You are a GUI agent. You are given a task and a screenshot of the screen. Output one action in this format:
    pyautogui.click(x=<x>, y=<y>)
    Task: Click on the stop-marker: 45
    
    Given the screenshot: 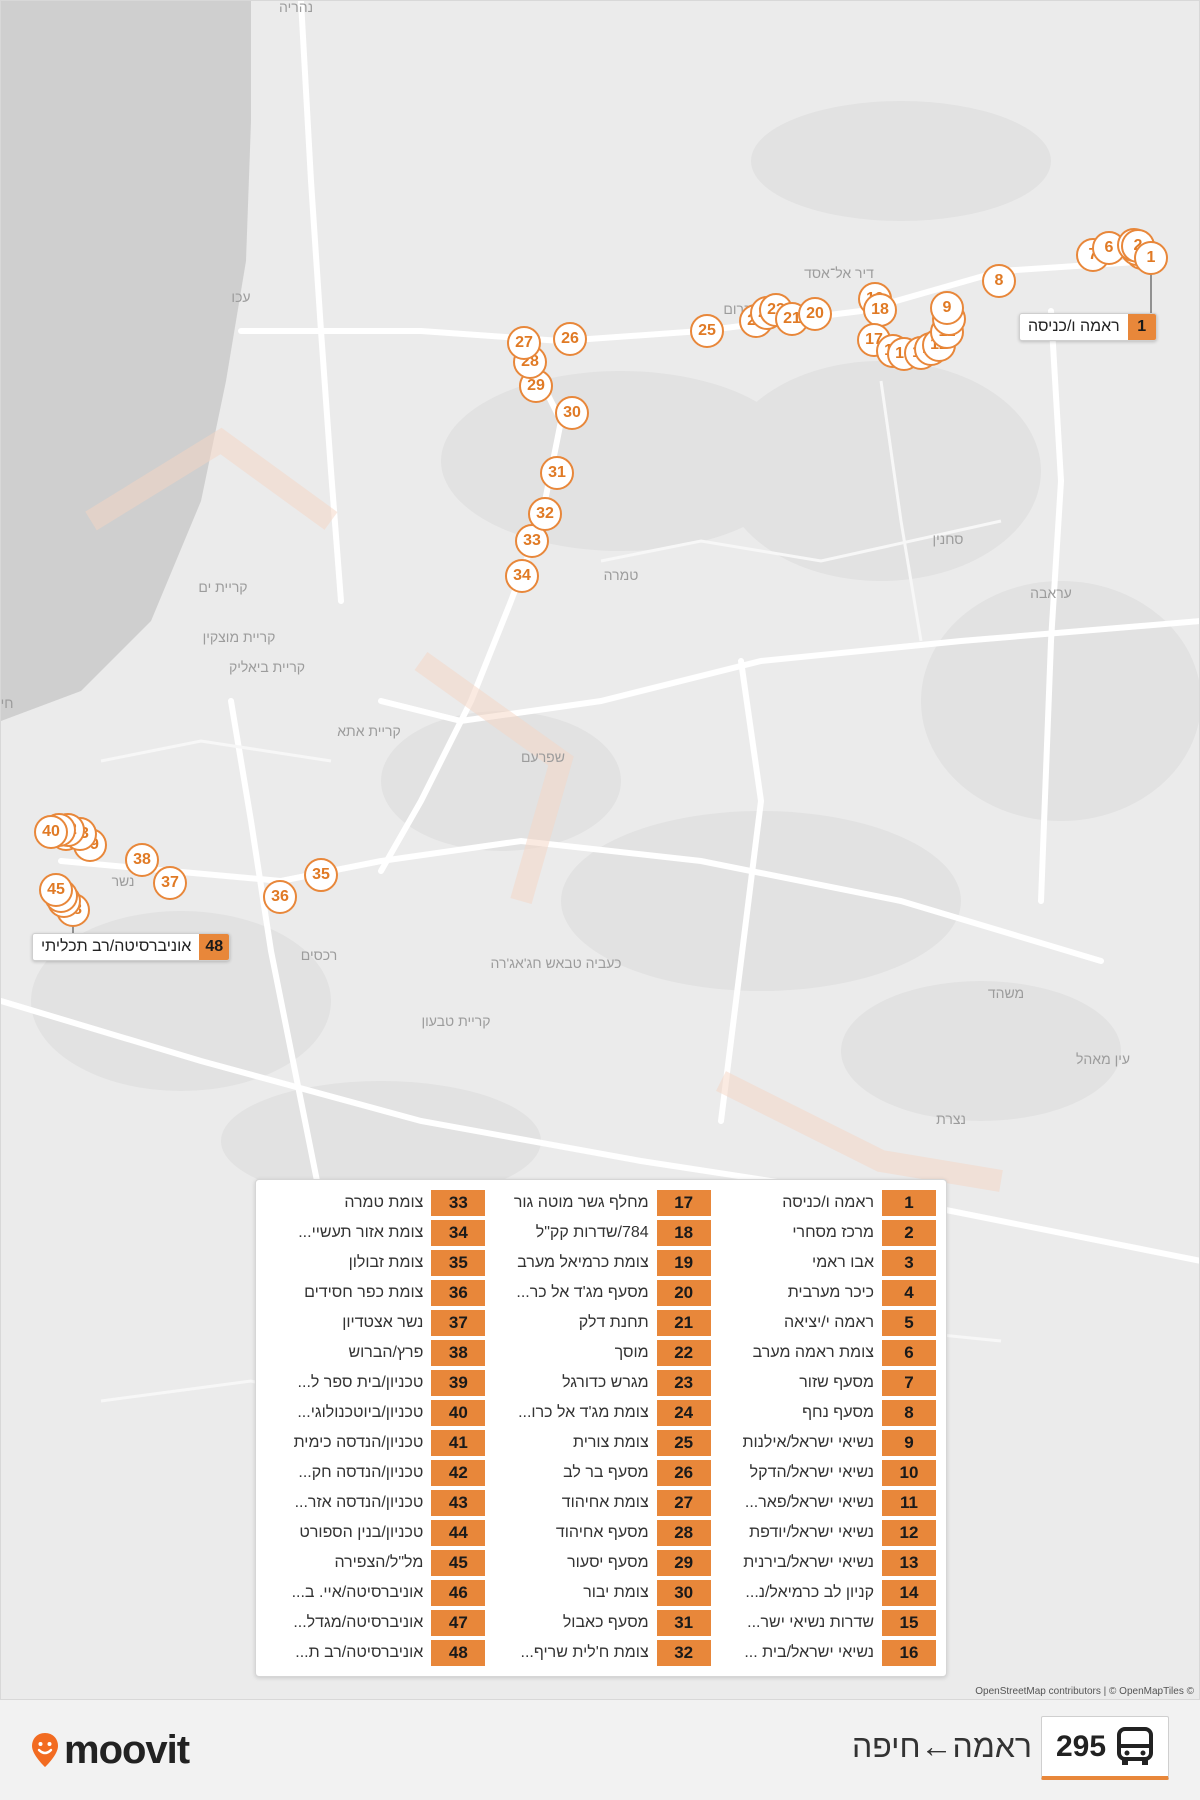 What is the action you would take?
    pyautogui.click(x=56, y=890)
    